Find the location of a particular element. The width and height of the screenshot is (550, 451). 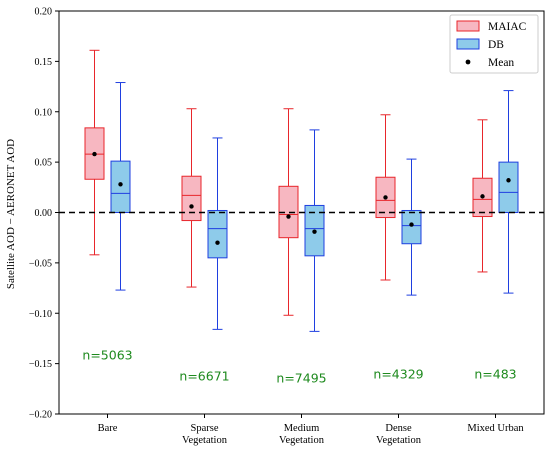

sample-count-labels: n=5063 n=6671 n=7495 n=4329 n=483 is located at coordinates (299, 367).